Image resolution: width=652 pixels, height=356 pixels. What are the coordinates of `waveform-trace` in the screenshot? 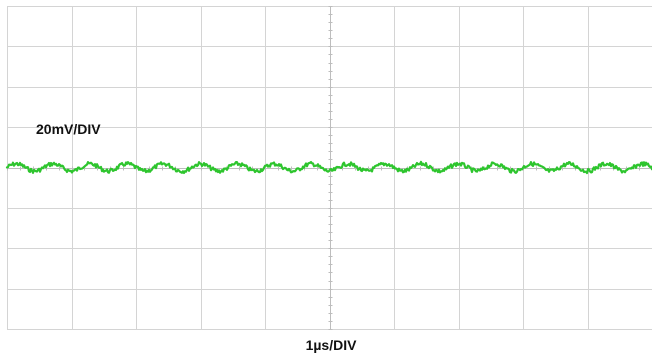 It's located at (328, 167).